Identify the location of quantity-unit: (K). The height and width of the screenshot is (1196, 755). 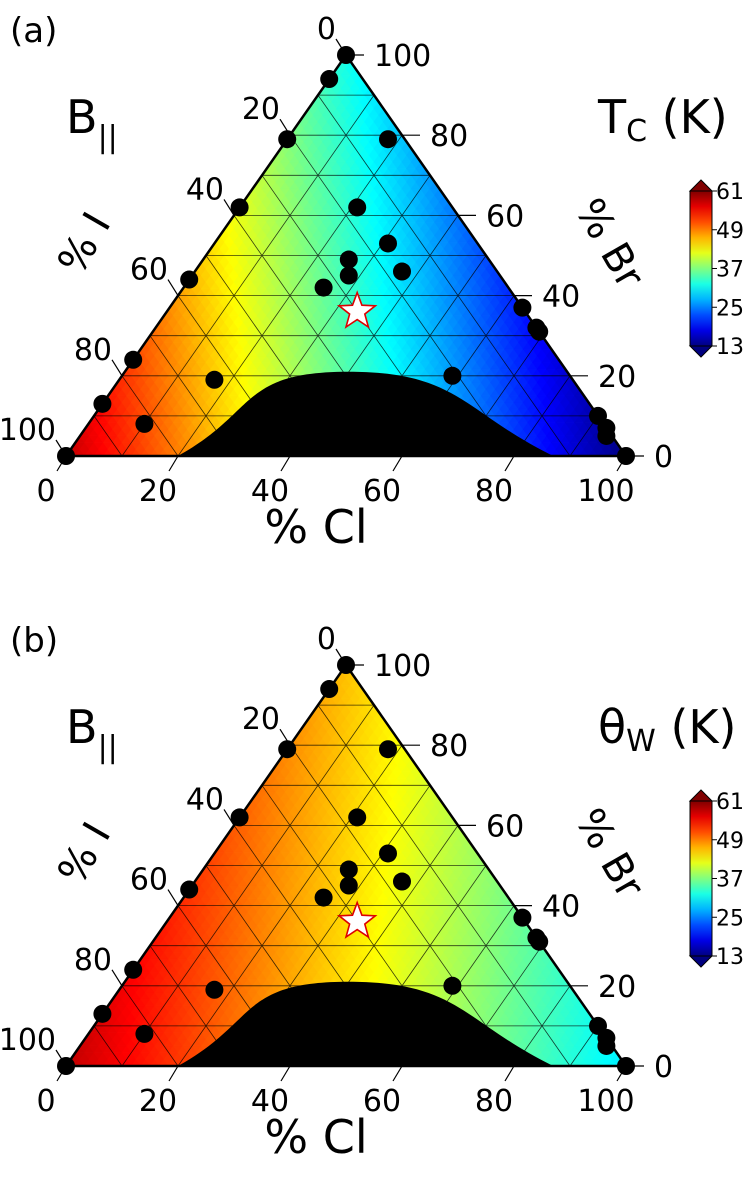
(687, 117).